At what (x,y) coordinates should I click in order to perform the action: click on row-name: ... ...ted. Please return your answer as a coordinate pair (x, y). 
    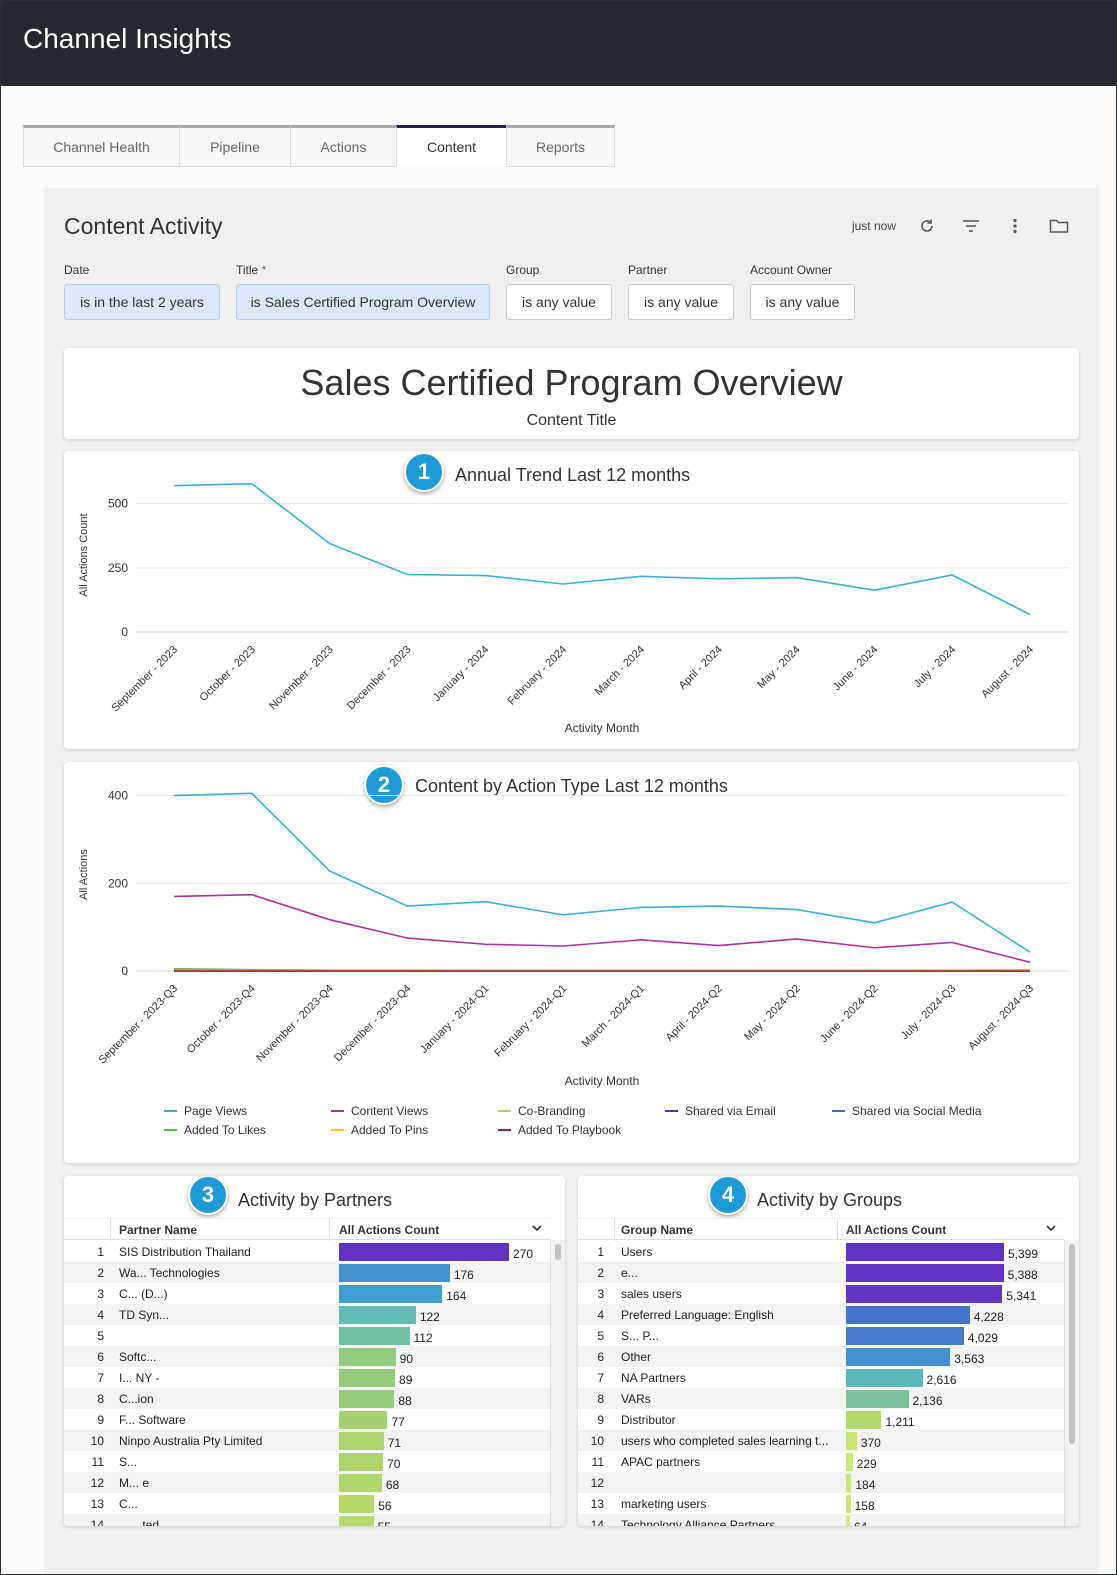
    Looking at the image, I should click on (139, 1522).